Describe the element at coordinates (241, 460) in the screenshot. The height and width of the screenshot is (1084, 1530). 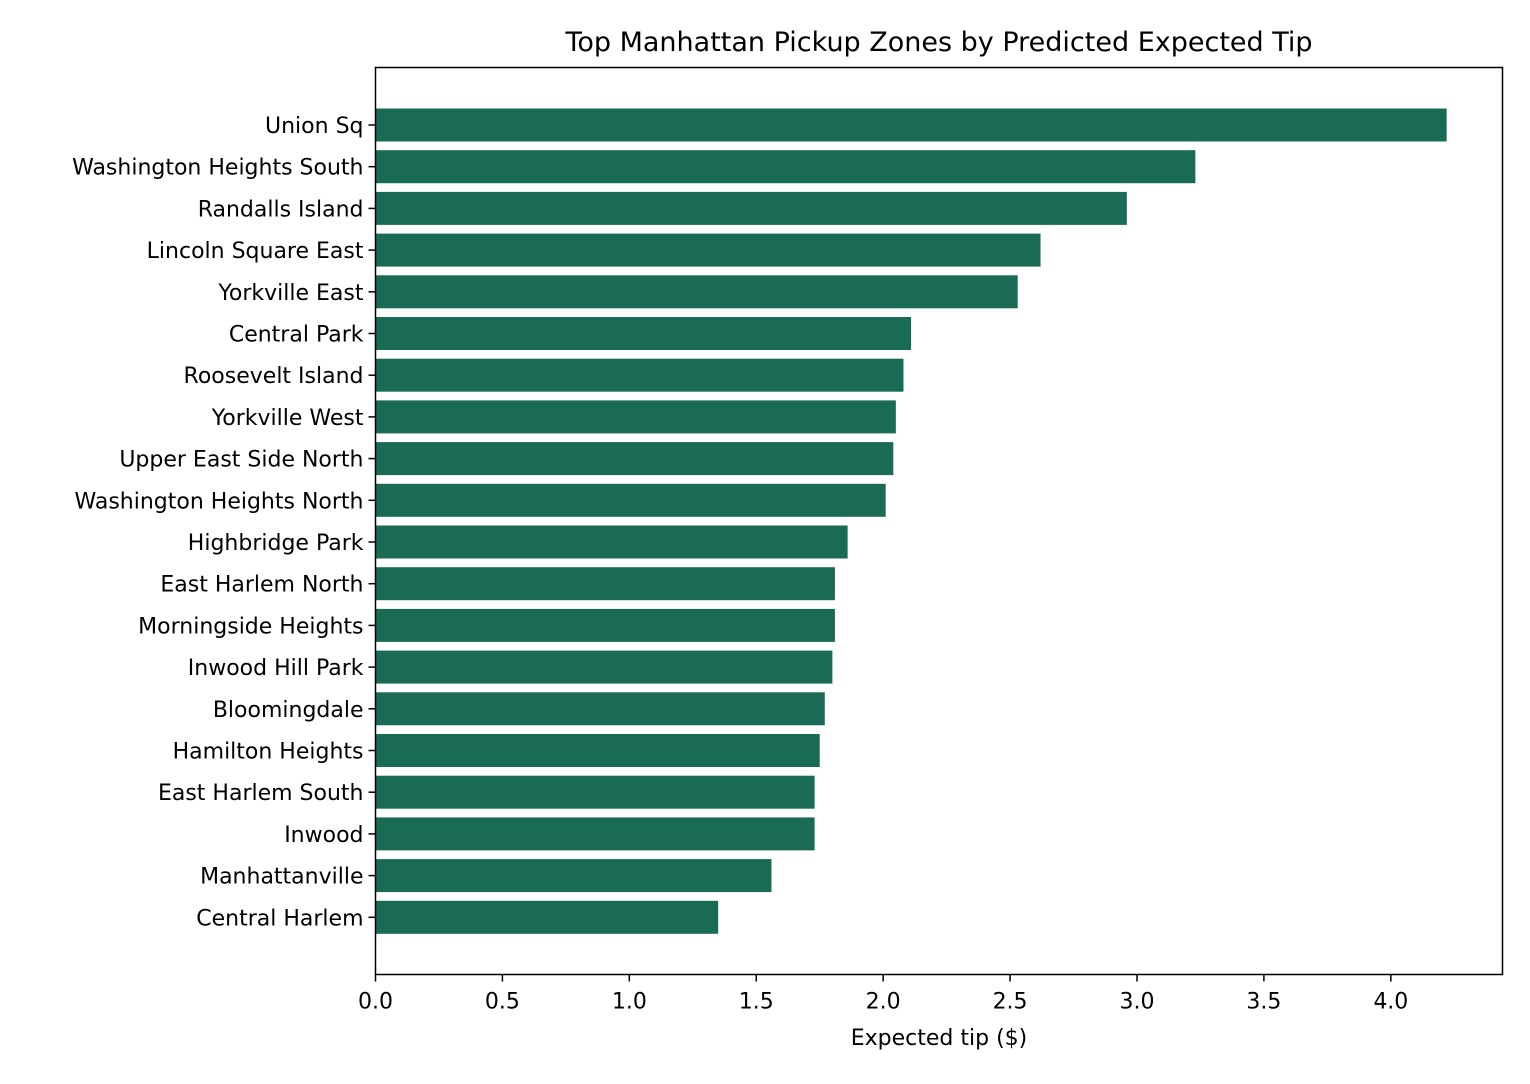
I see `y-tick-label: Upper East Side North` at that location.